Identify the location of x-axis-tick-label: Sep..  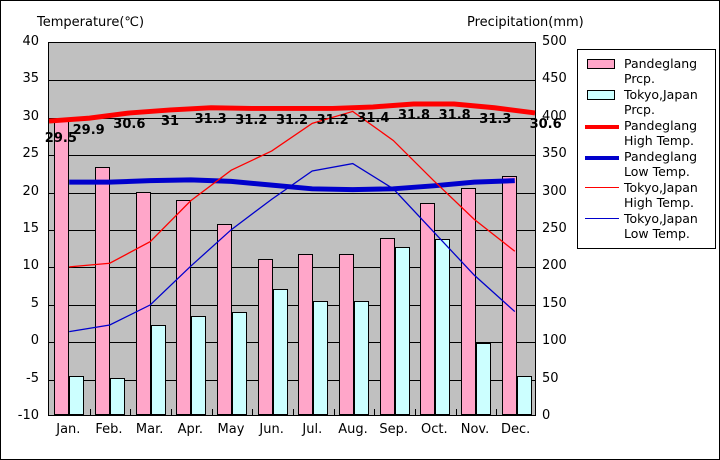
(393, 429).